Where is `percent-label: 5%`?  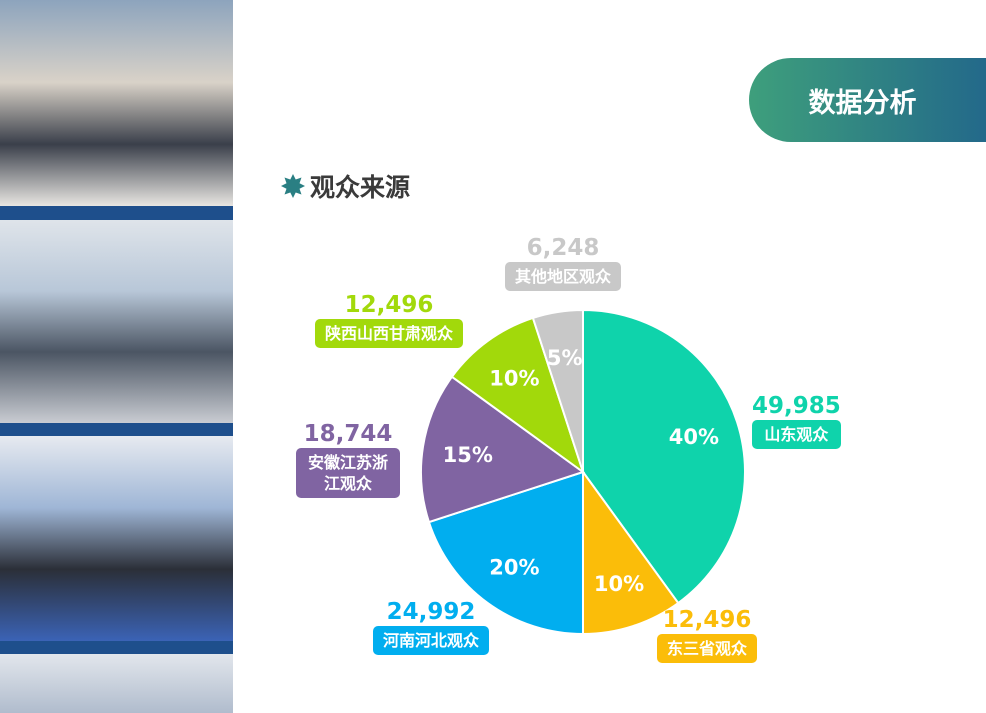
percent-label: 5% is located at coordinates (565, 358).